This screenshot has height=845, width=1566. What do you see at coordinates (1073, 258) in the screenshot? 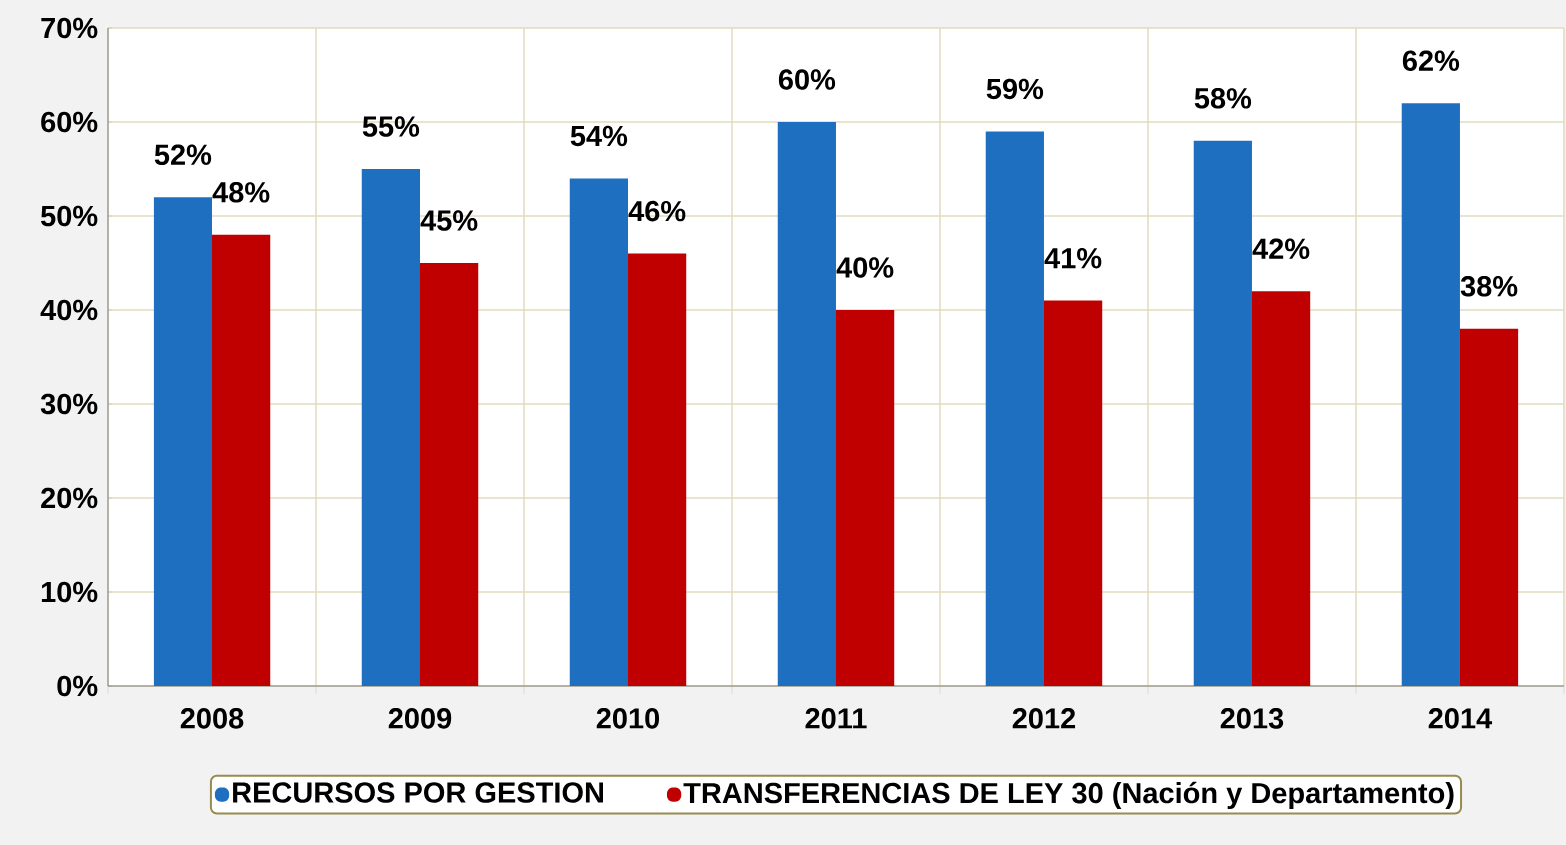
I see `text: 41%` at bounding box center [1073, 258].